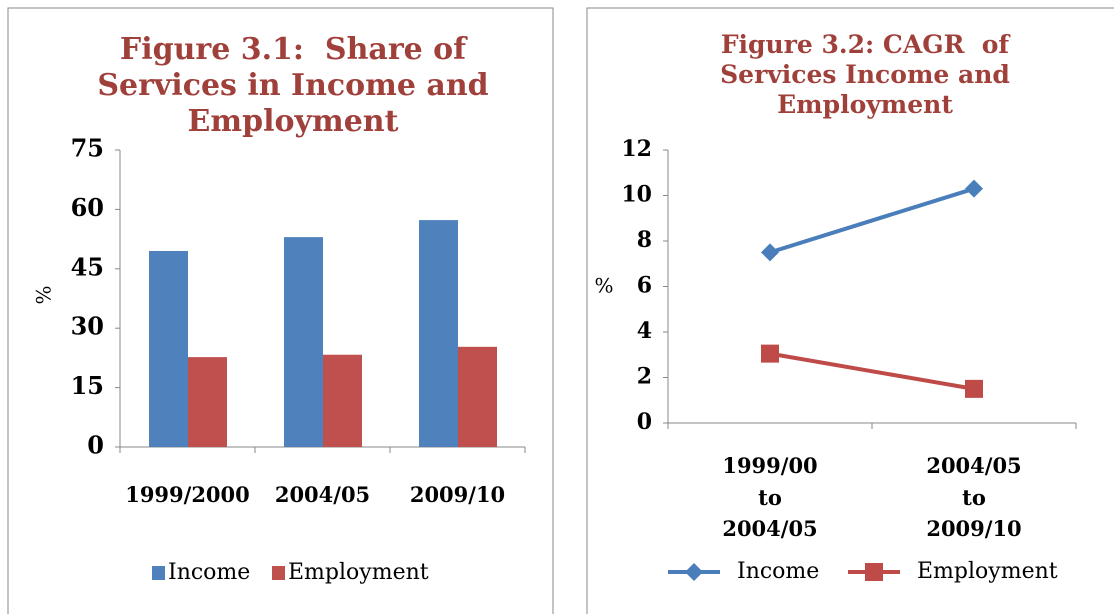 The width and height of the screenshot is (1114, 614). Describe the element at coordinates (636, 149) in the screenshot. I see `y-tick-label: 12` at that location.